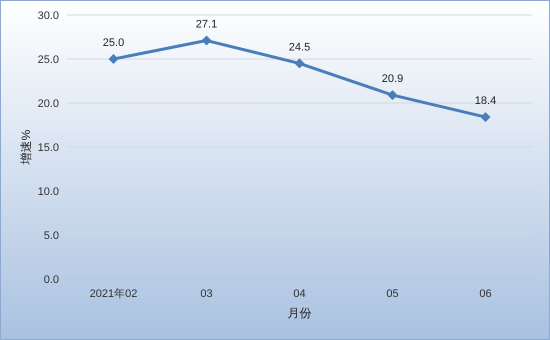  I want to click on y-tick-label: 0.0, so click(51, 280).